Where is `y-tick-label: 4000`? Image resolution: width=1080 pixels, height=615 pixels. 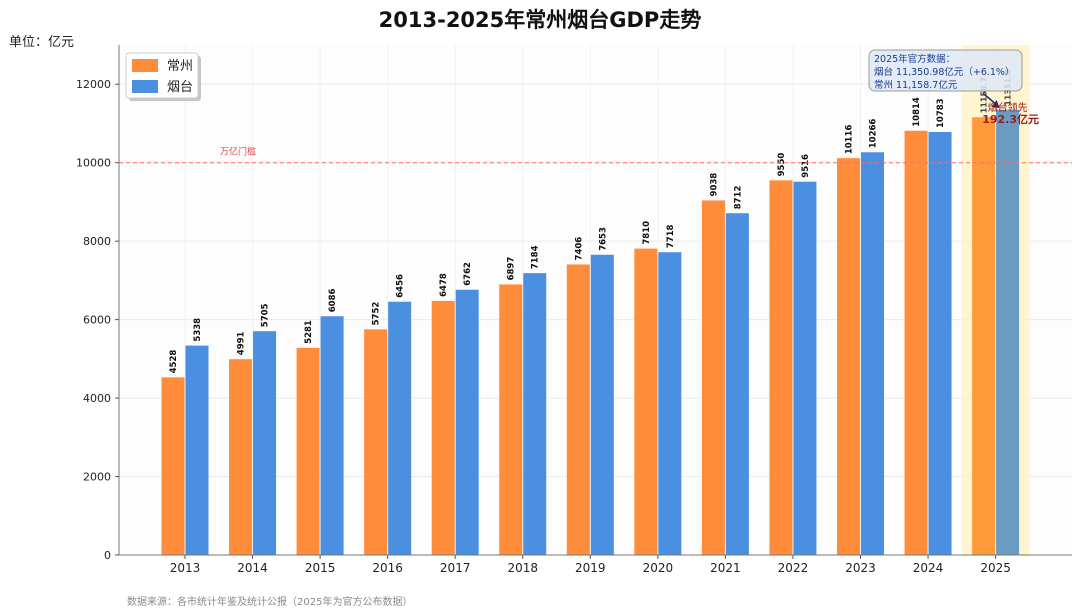
y-tick-label: 4000 is located at coordinates (97, 398).